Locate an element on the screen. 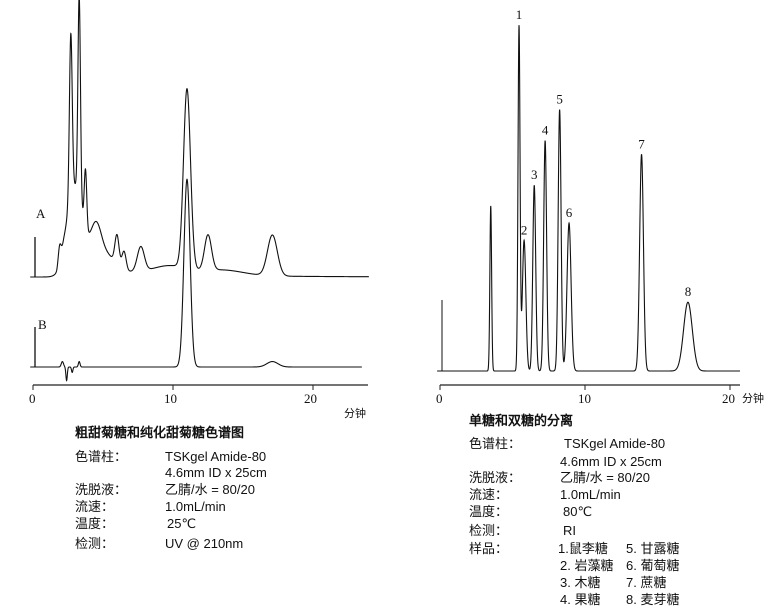  trace-b-line is located at coordinates (196, 280).